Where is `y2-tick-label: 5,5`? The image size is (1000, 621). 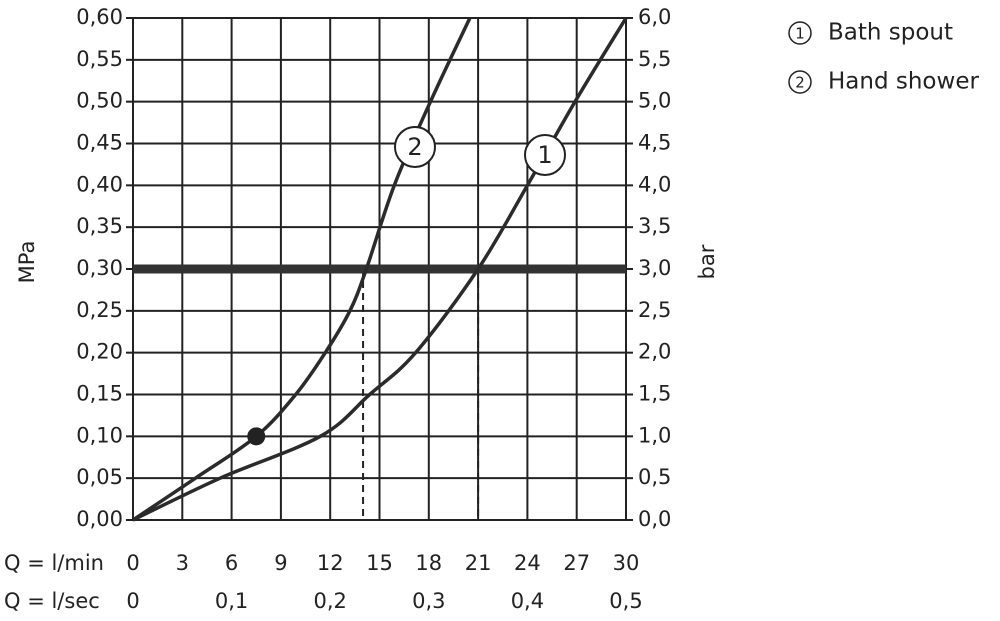
y2-tick-label: 5,5 is located at coordinates (654, 59).